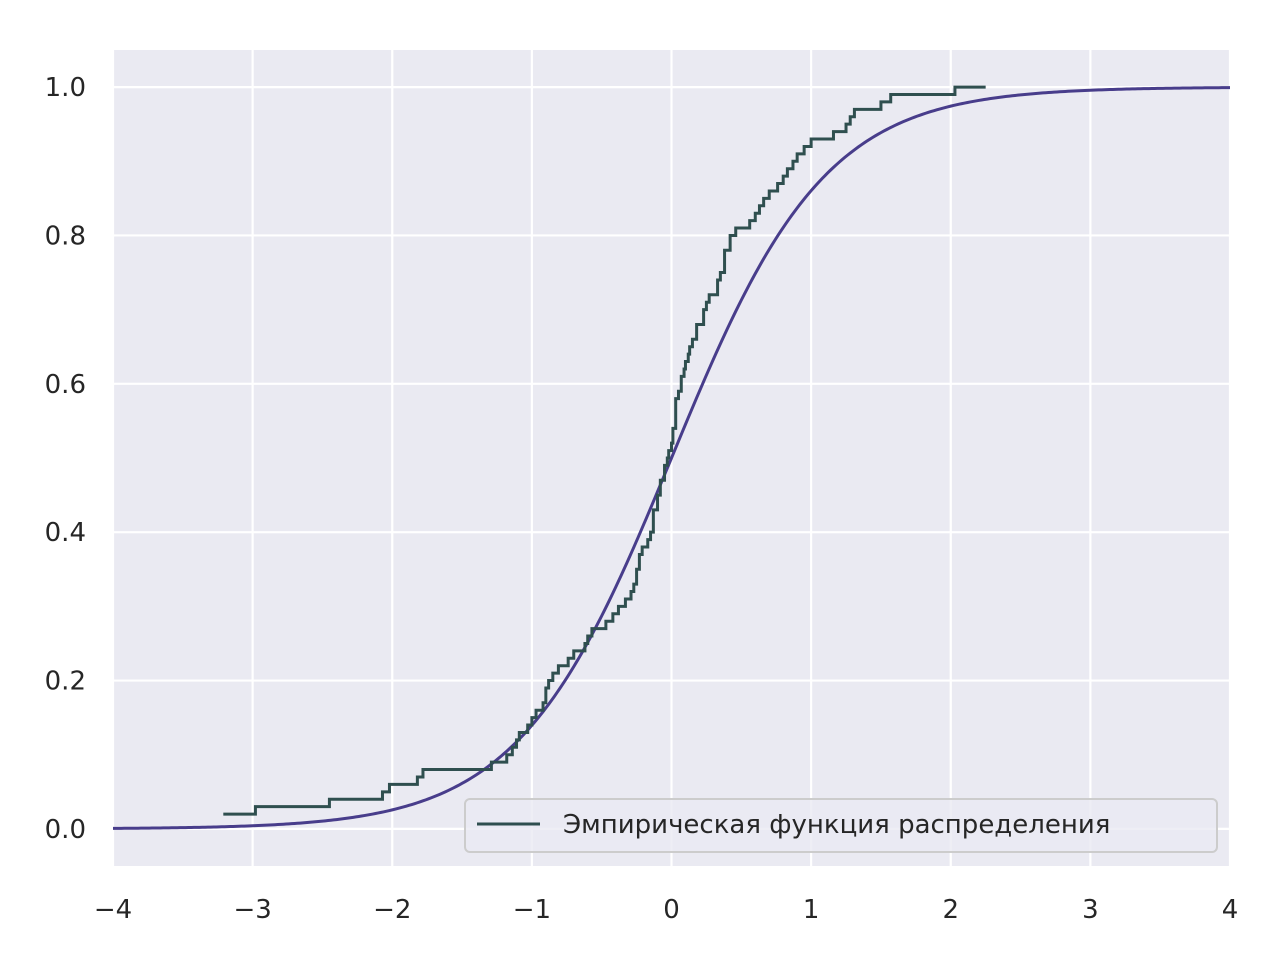 This screenshot has width=1280, height=960. I want to click on x-tick-label: 1, so click(811, 910).